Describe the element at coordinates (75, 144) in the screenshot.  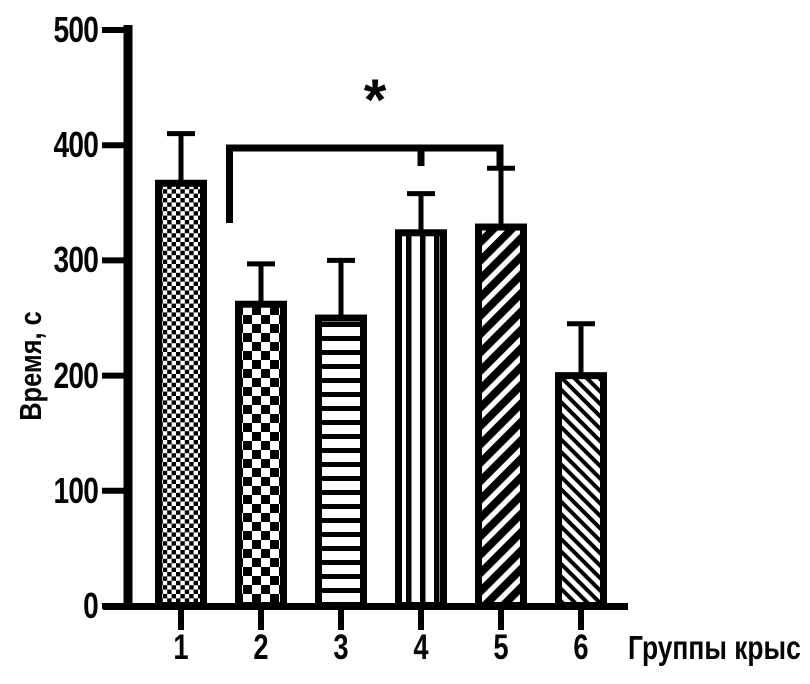
I see `y-tick-label-400: 400` at that location.